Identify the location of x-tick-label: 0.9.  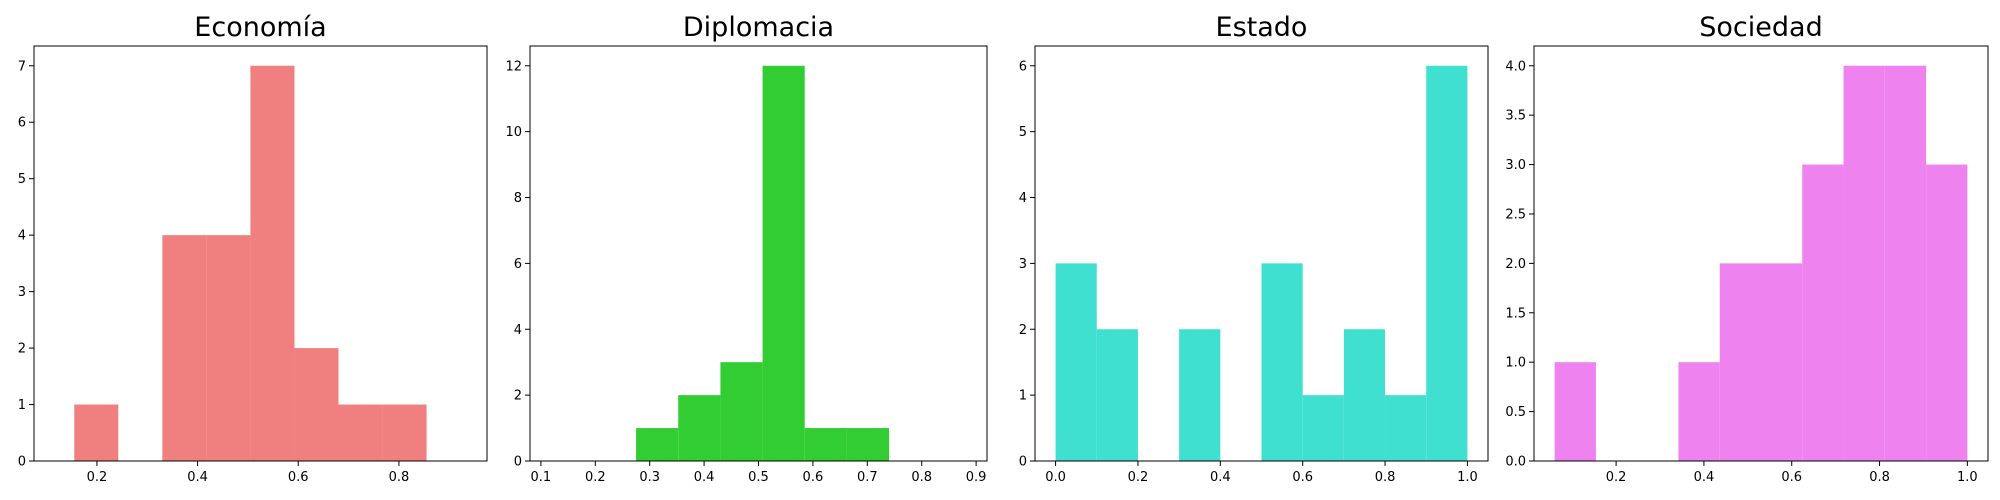
(976, 477).